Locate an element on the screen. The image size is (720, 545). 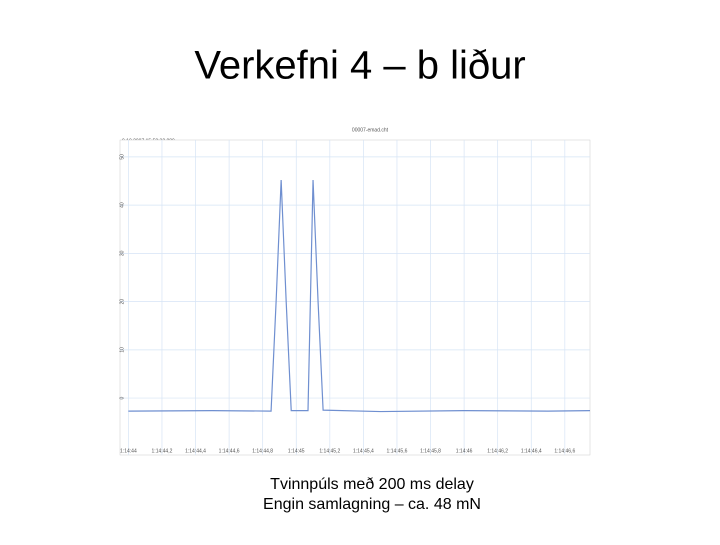
chart-title: 00007-emad.cht is located at coordinates (370, 130).